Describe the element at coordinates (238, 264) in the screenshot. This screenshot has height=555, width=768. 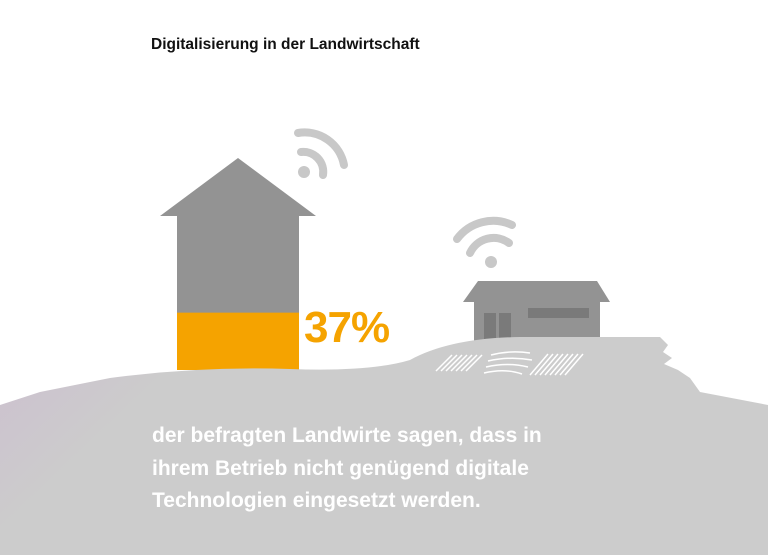
I see `house-icon` at that location.